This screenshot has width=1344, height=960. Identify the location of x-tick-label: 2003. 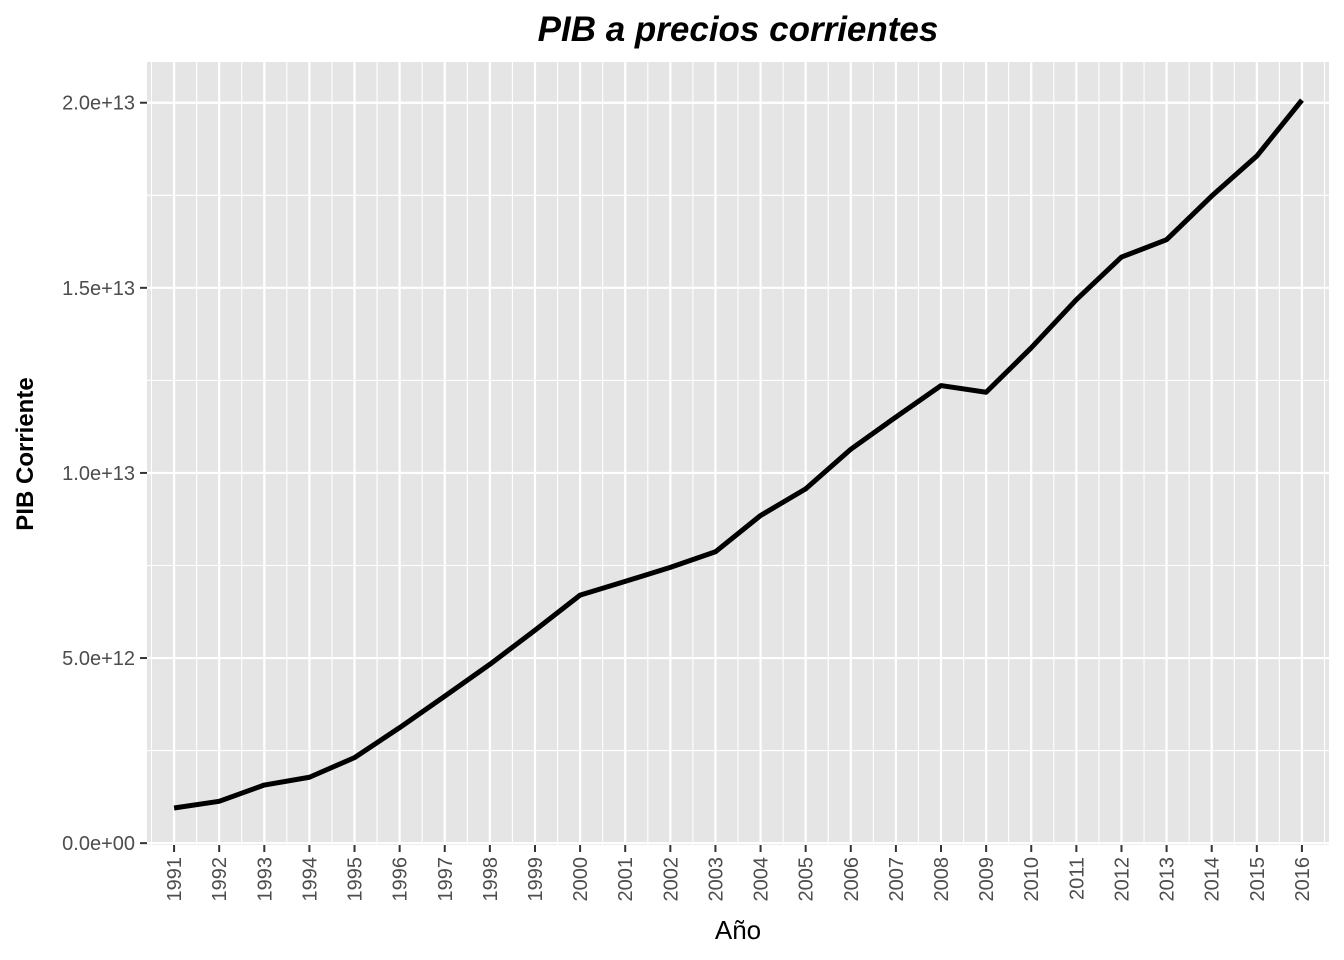
(716, 879).